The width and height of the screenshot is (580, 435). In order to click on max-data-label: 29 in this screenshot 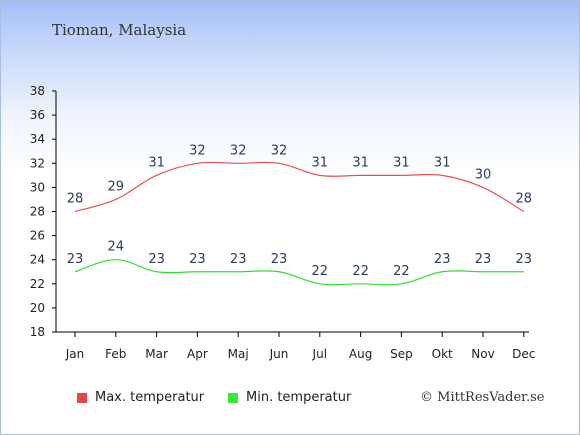, I will do `click(116, 186)`.